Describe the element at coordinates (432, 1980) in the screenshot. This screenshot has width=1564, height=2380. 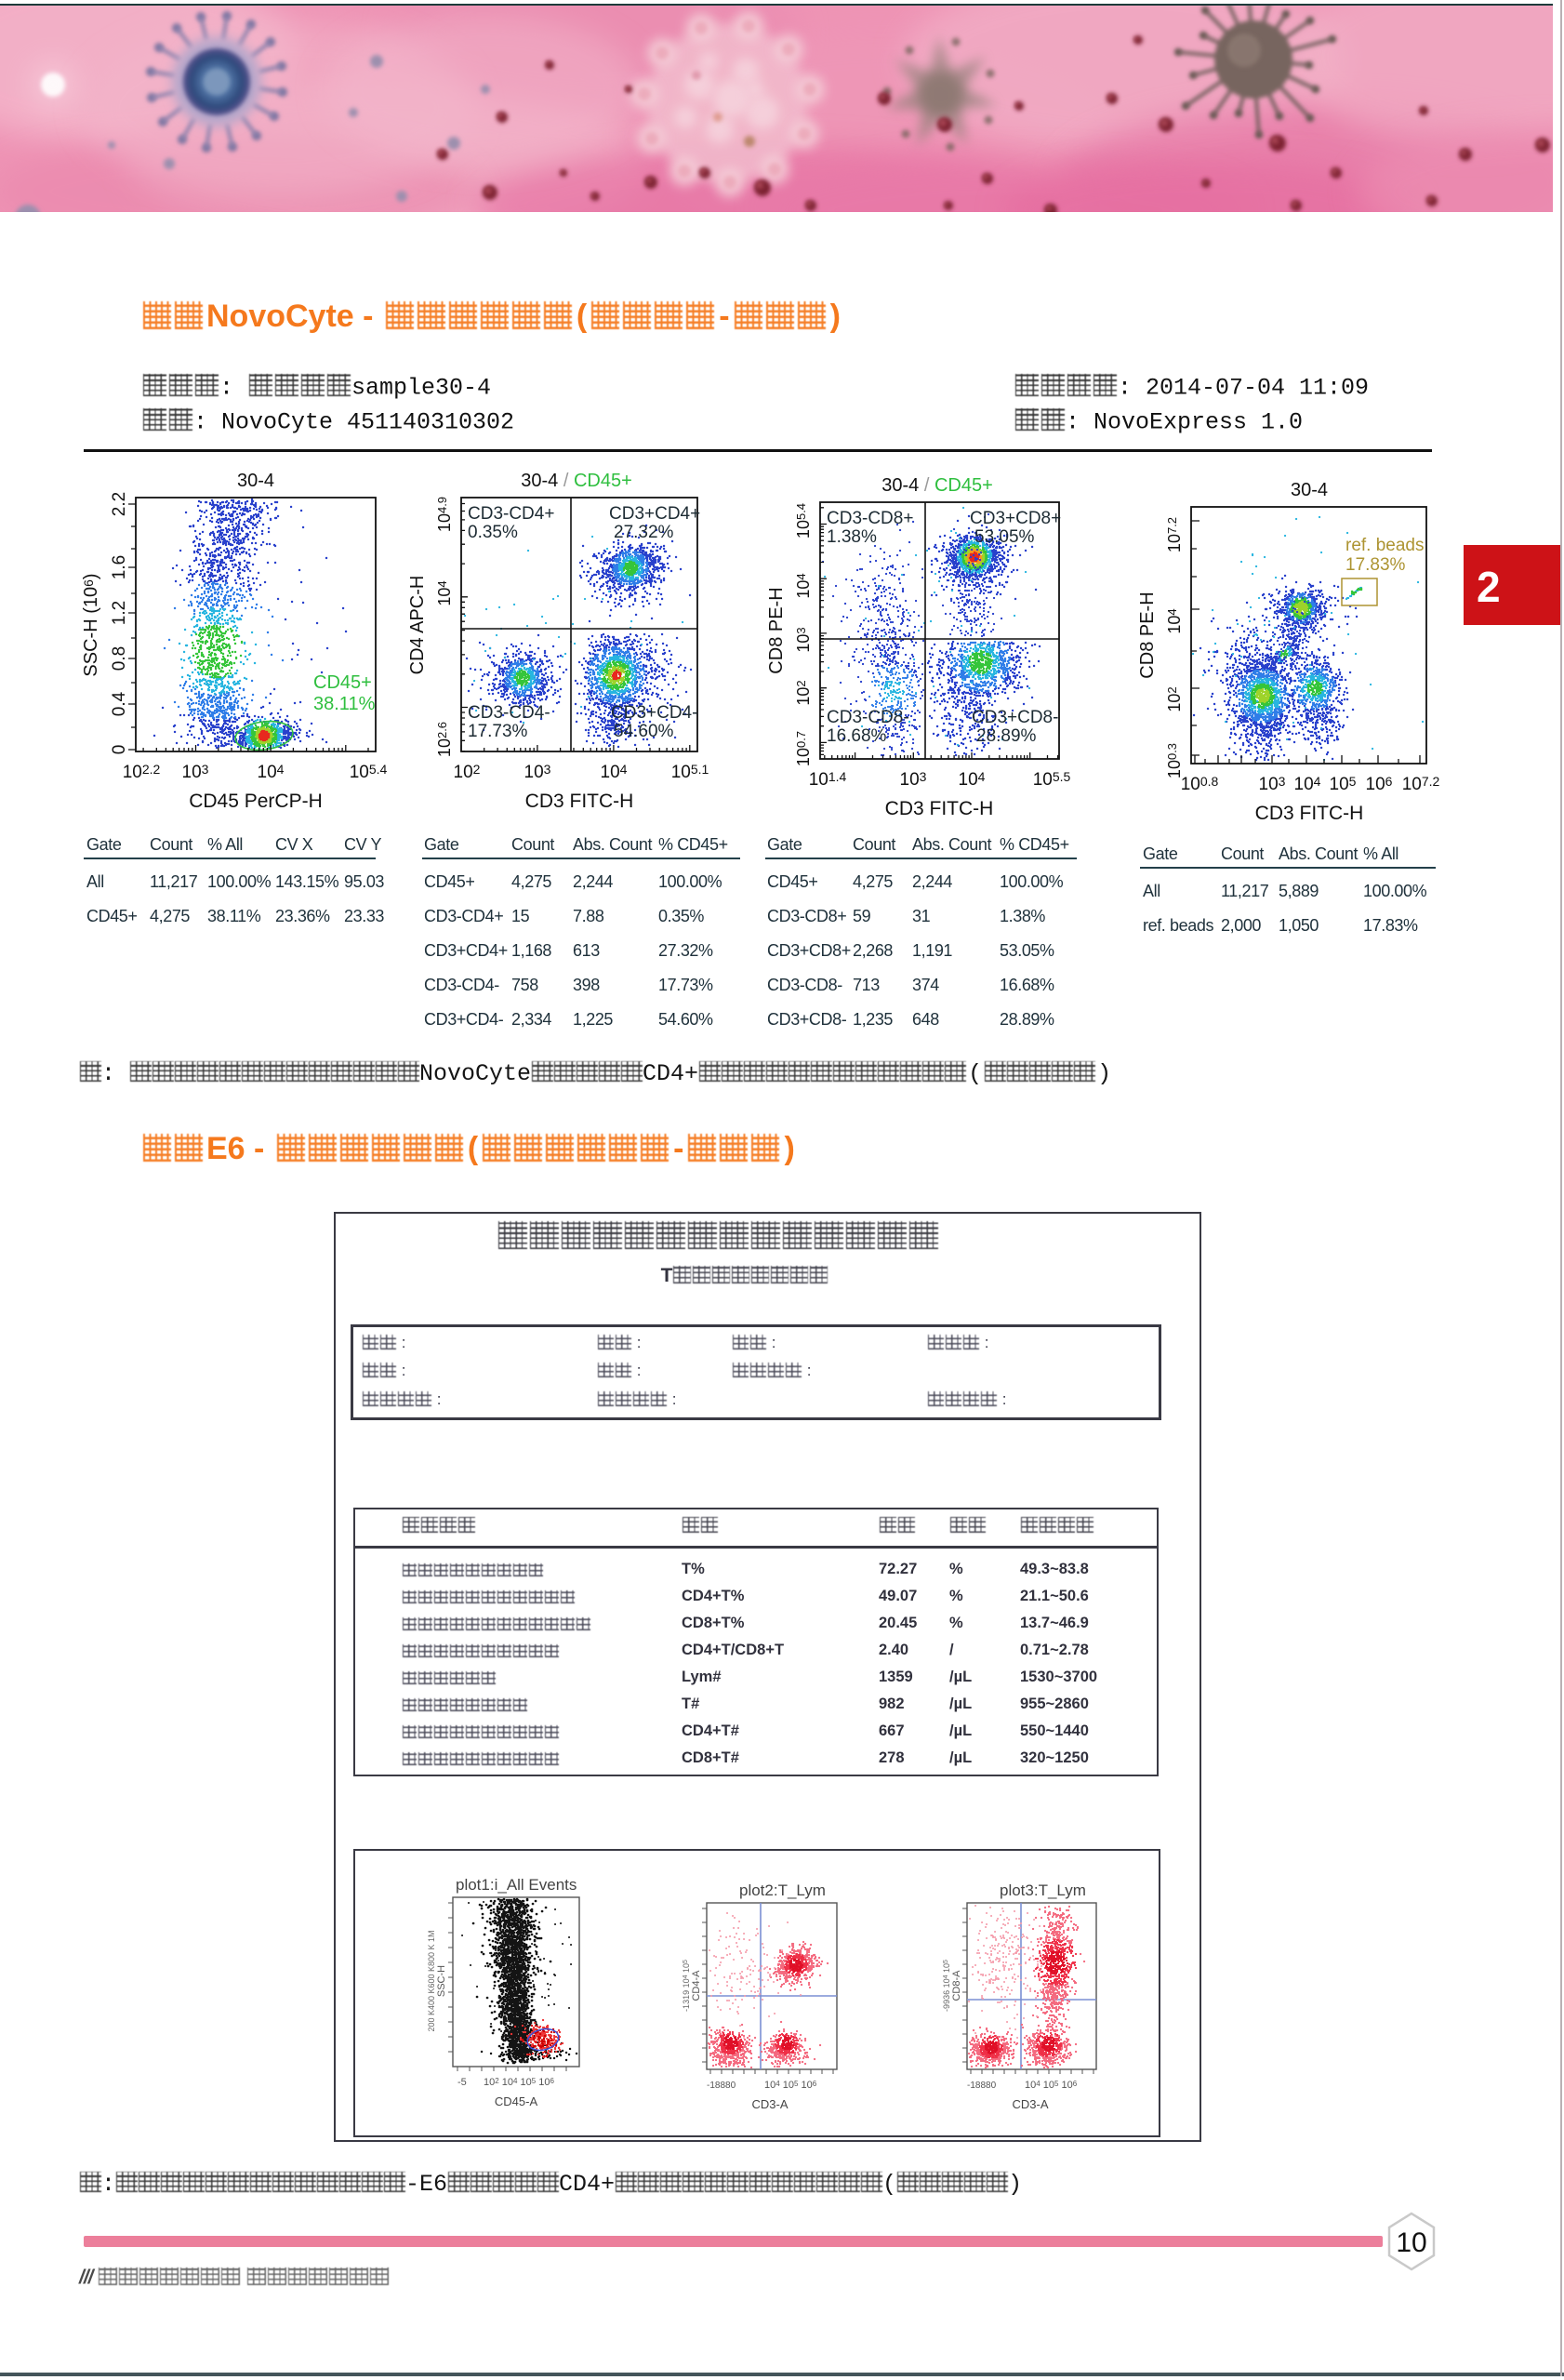
I see `svg-text: 200 K400 K600 K800 K 1M` at that location.